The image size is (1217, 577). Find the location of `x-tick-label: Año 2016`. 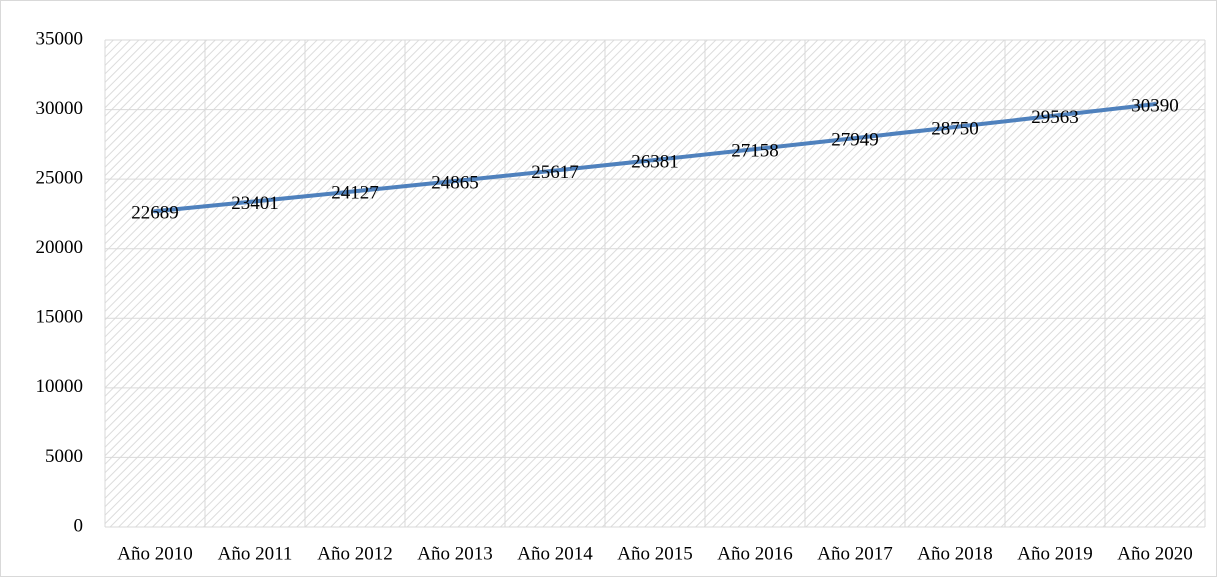

x-tick-label: Año 2016 is located at coordinates (754, 553).